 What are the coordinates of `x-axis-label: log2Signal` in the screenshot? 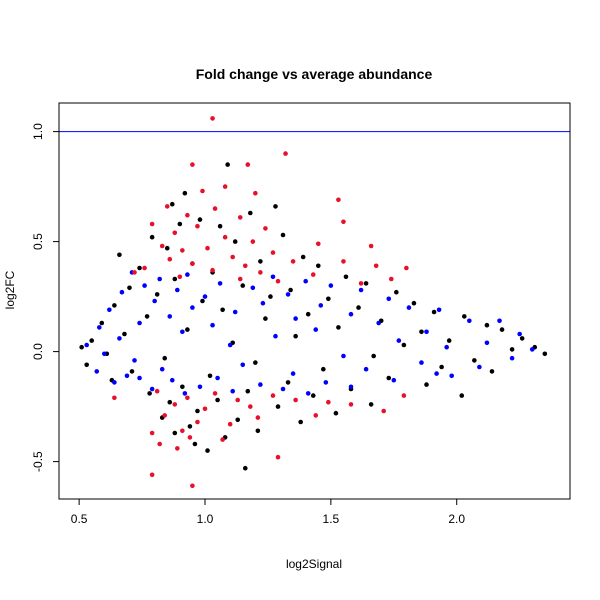 It's located at (314, 564).